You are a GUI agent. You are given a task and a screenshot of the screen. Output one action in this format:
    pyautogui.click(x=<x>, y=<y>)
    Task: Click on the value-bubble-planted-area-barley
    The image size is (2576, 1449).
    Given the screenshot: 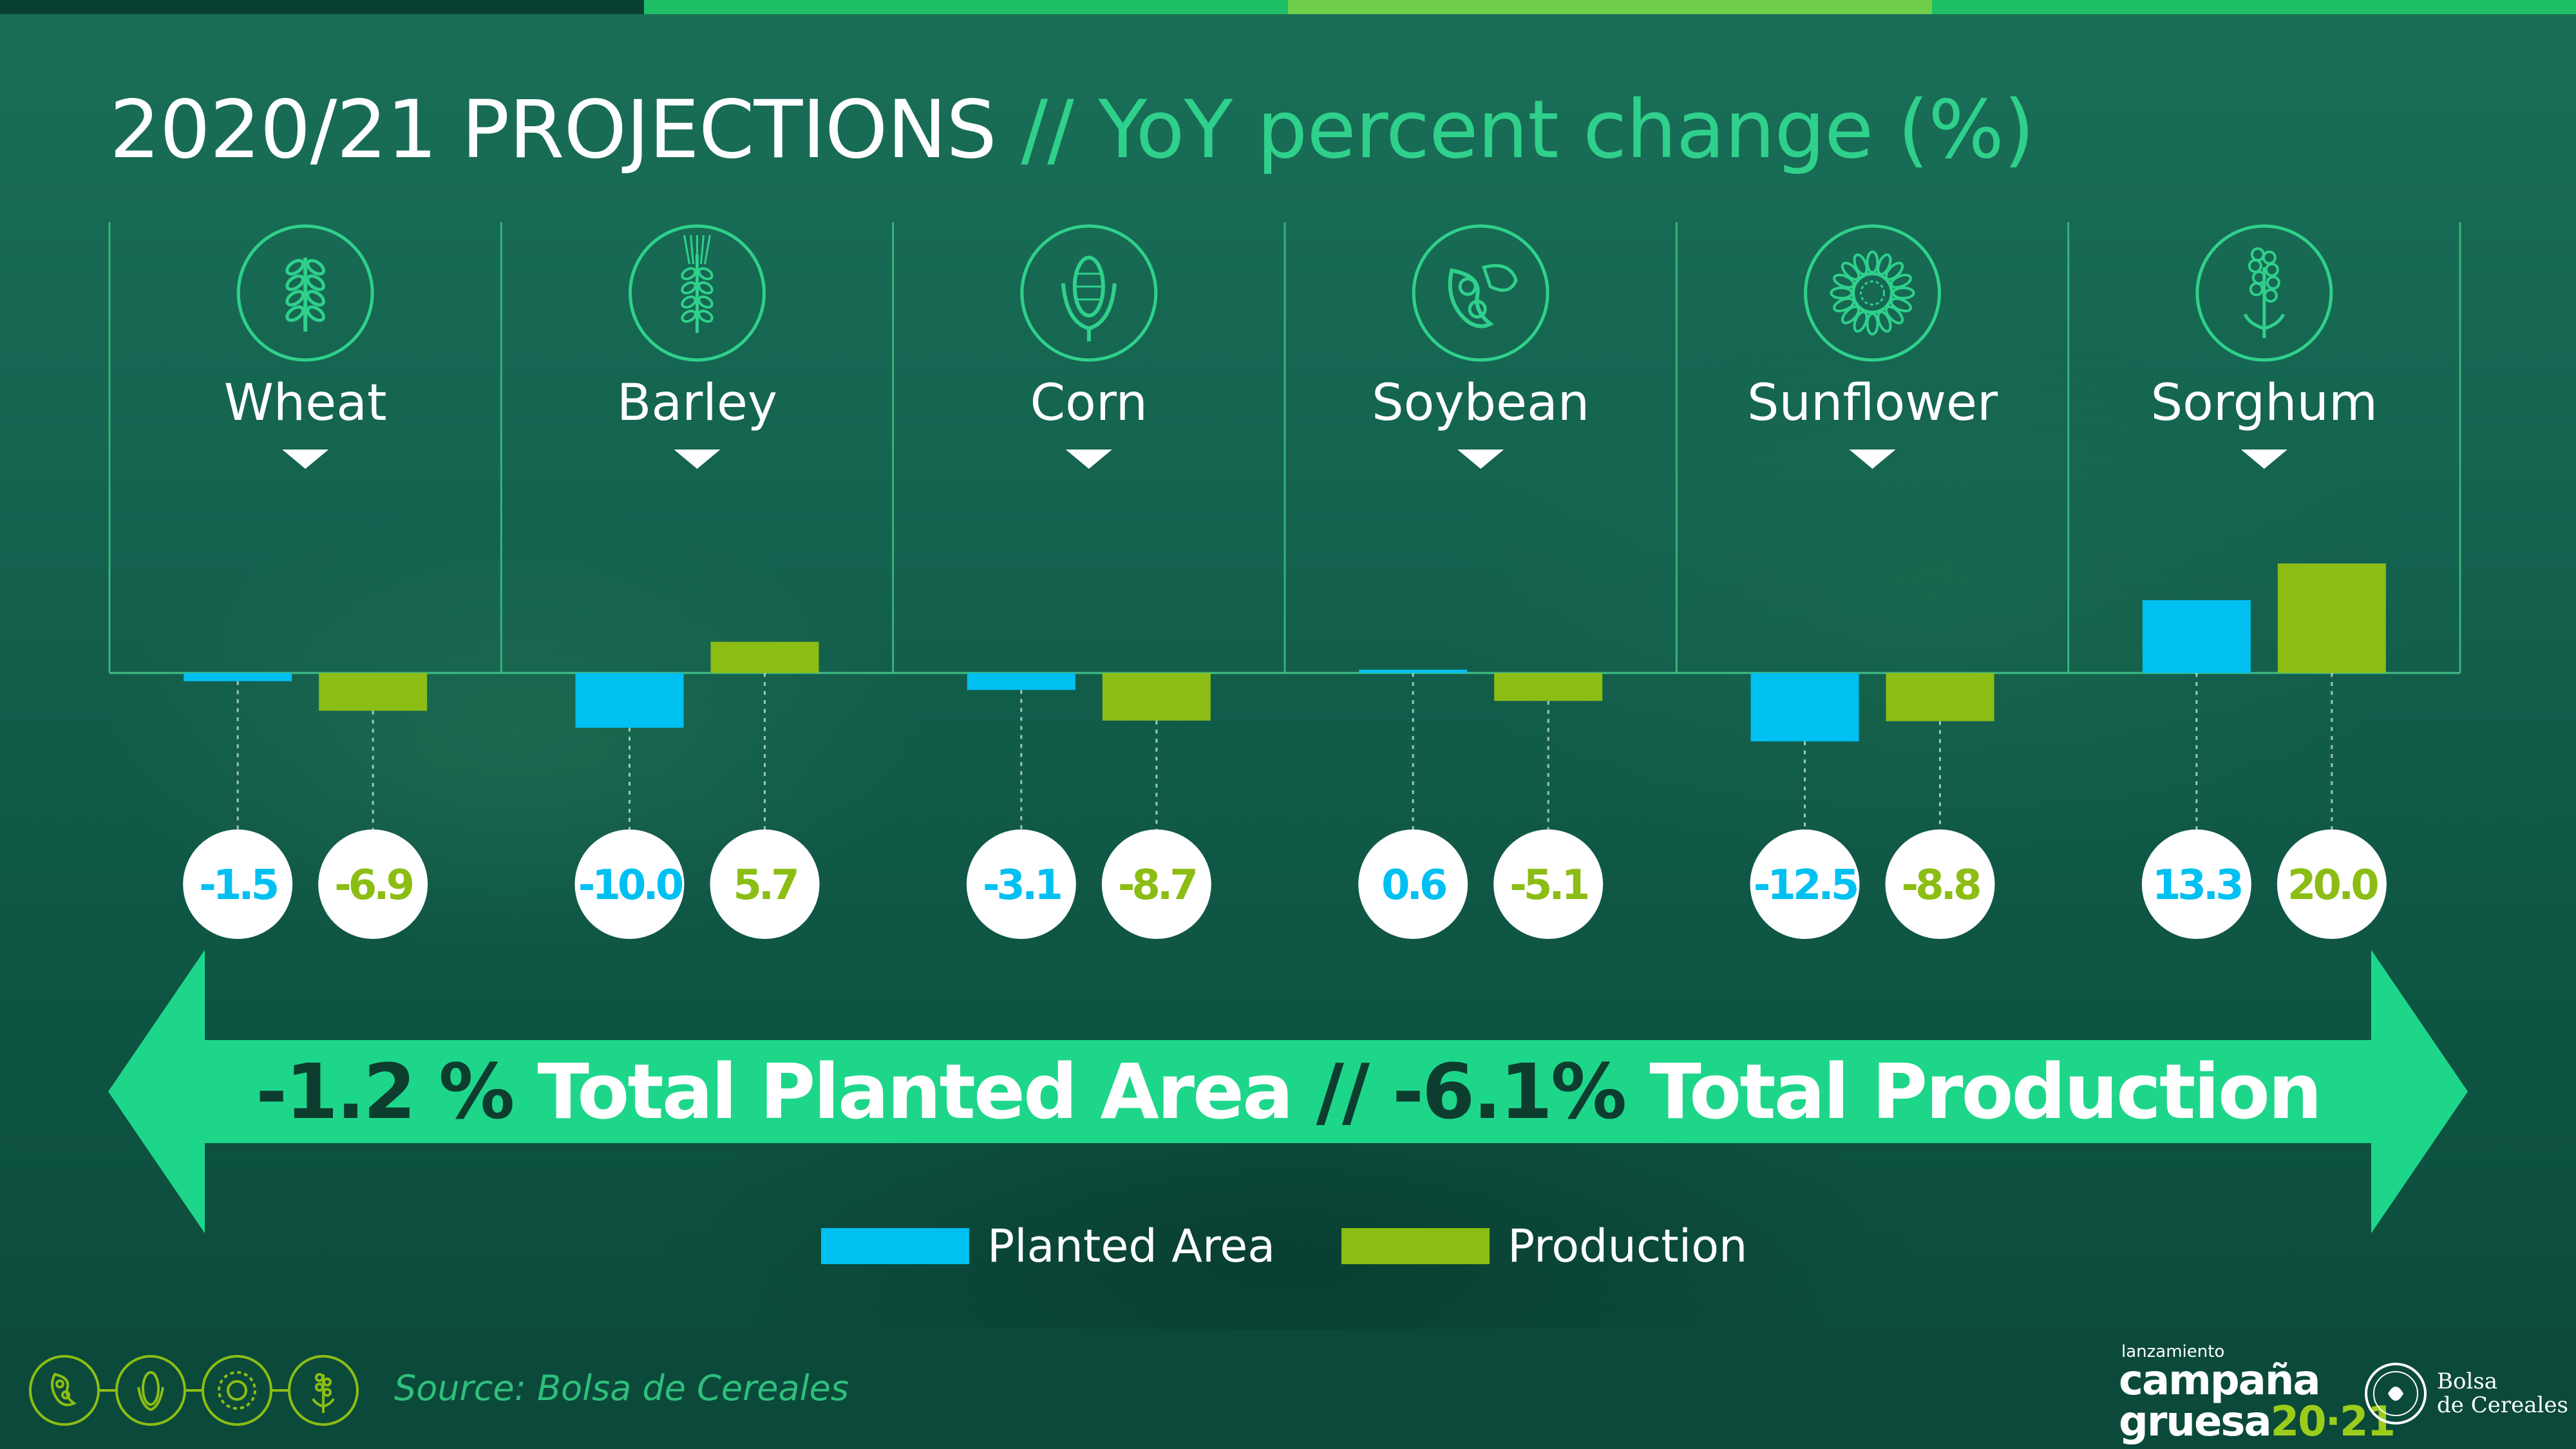 What is the action you would take?
    pyautogui.click(x=629, y=884)
    